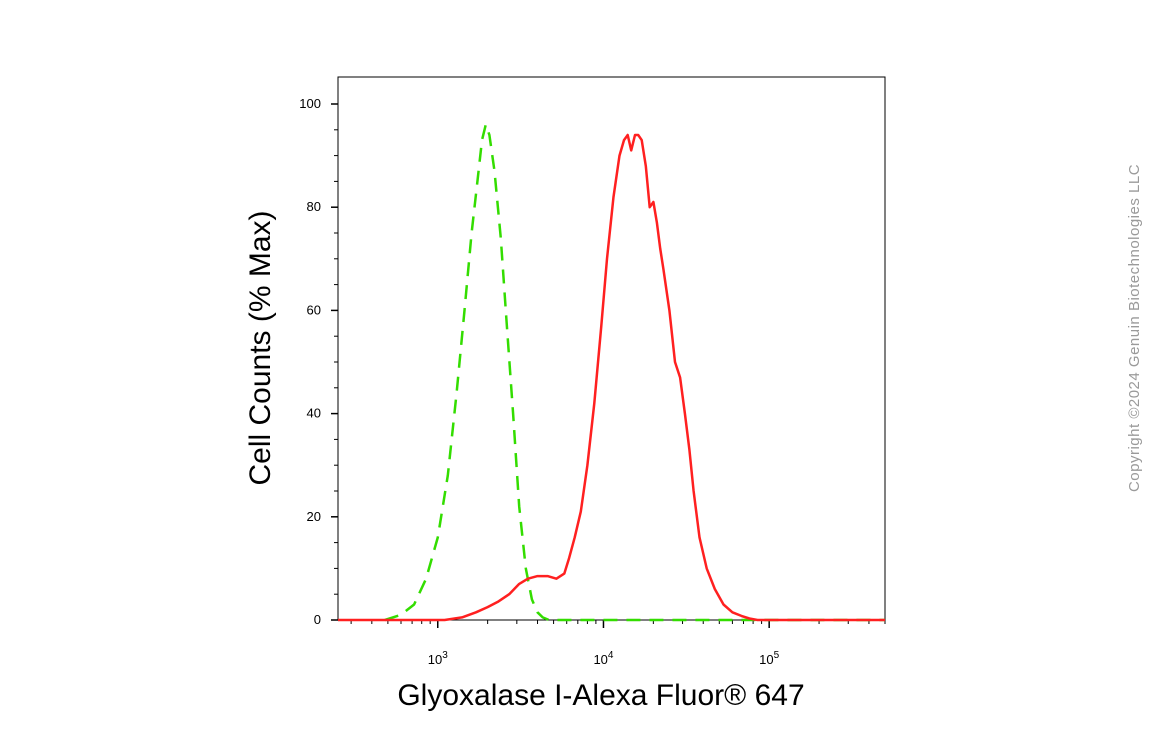  Describe the element at coordinates (314, 413) in the screenshot. I see `y-tick-label: 40` at that location.